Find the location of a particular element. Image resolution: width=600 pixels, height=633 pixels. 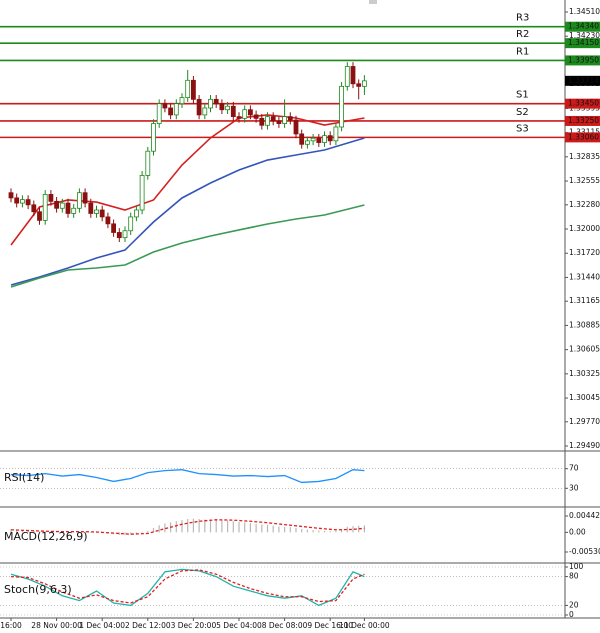

x-tick-label: 11 Dec 00:00 is located at coordinates (364, 625).